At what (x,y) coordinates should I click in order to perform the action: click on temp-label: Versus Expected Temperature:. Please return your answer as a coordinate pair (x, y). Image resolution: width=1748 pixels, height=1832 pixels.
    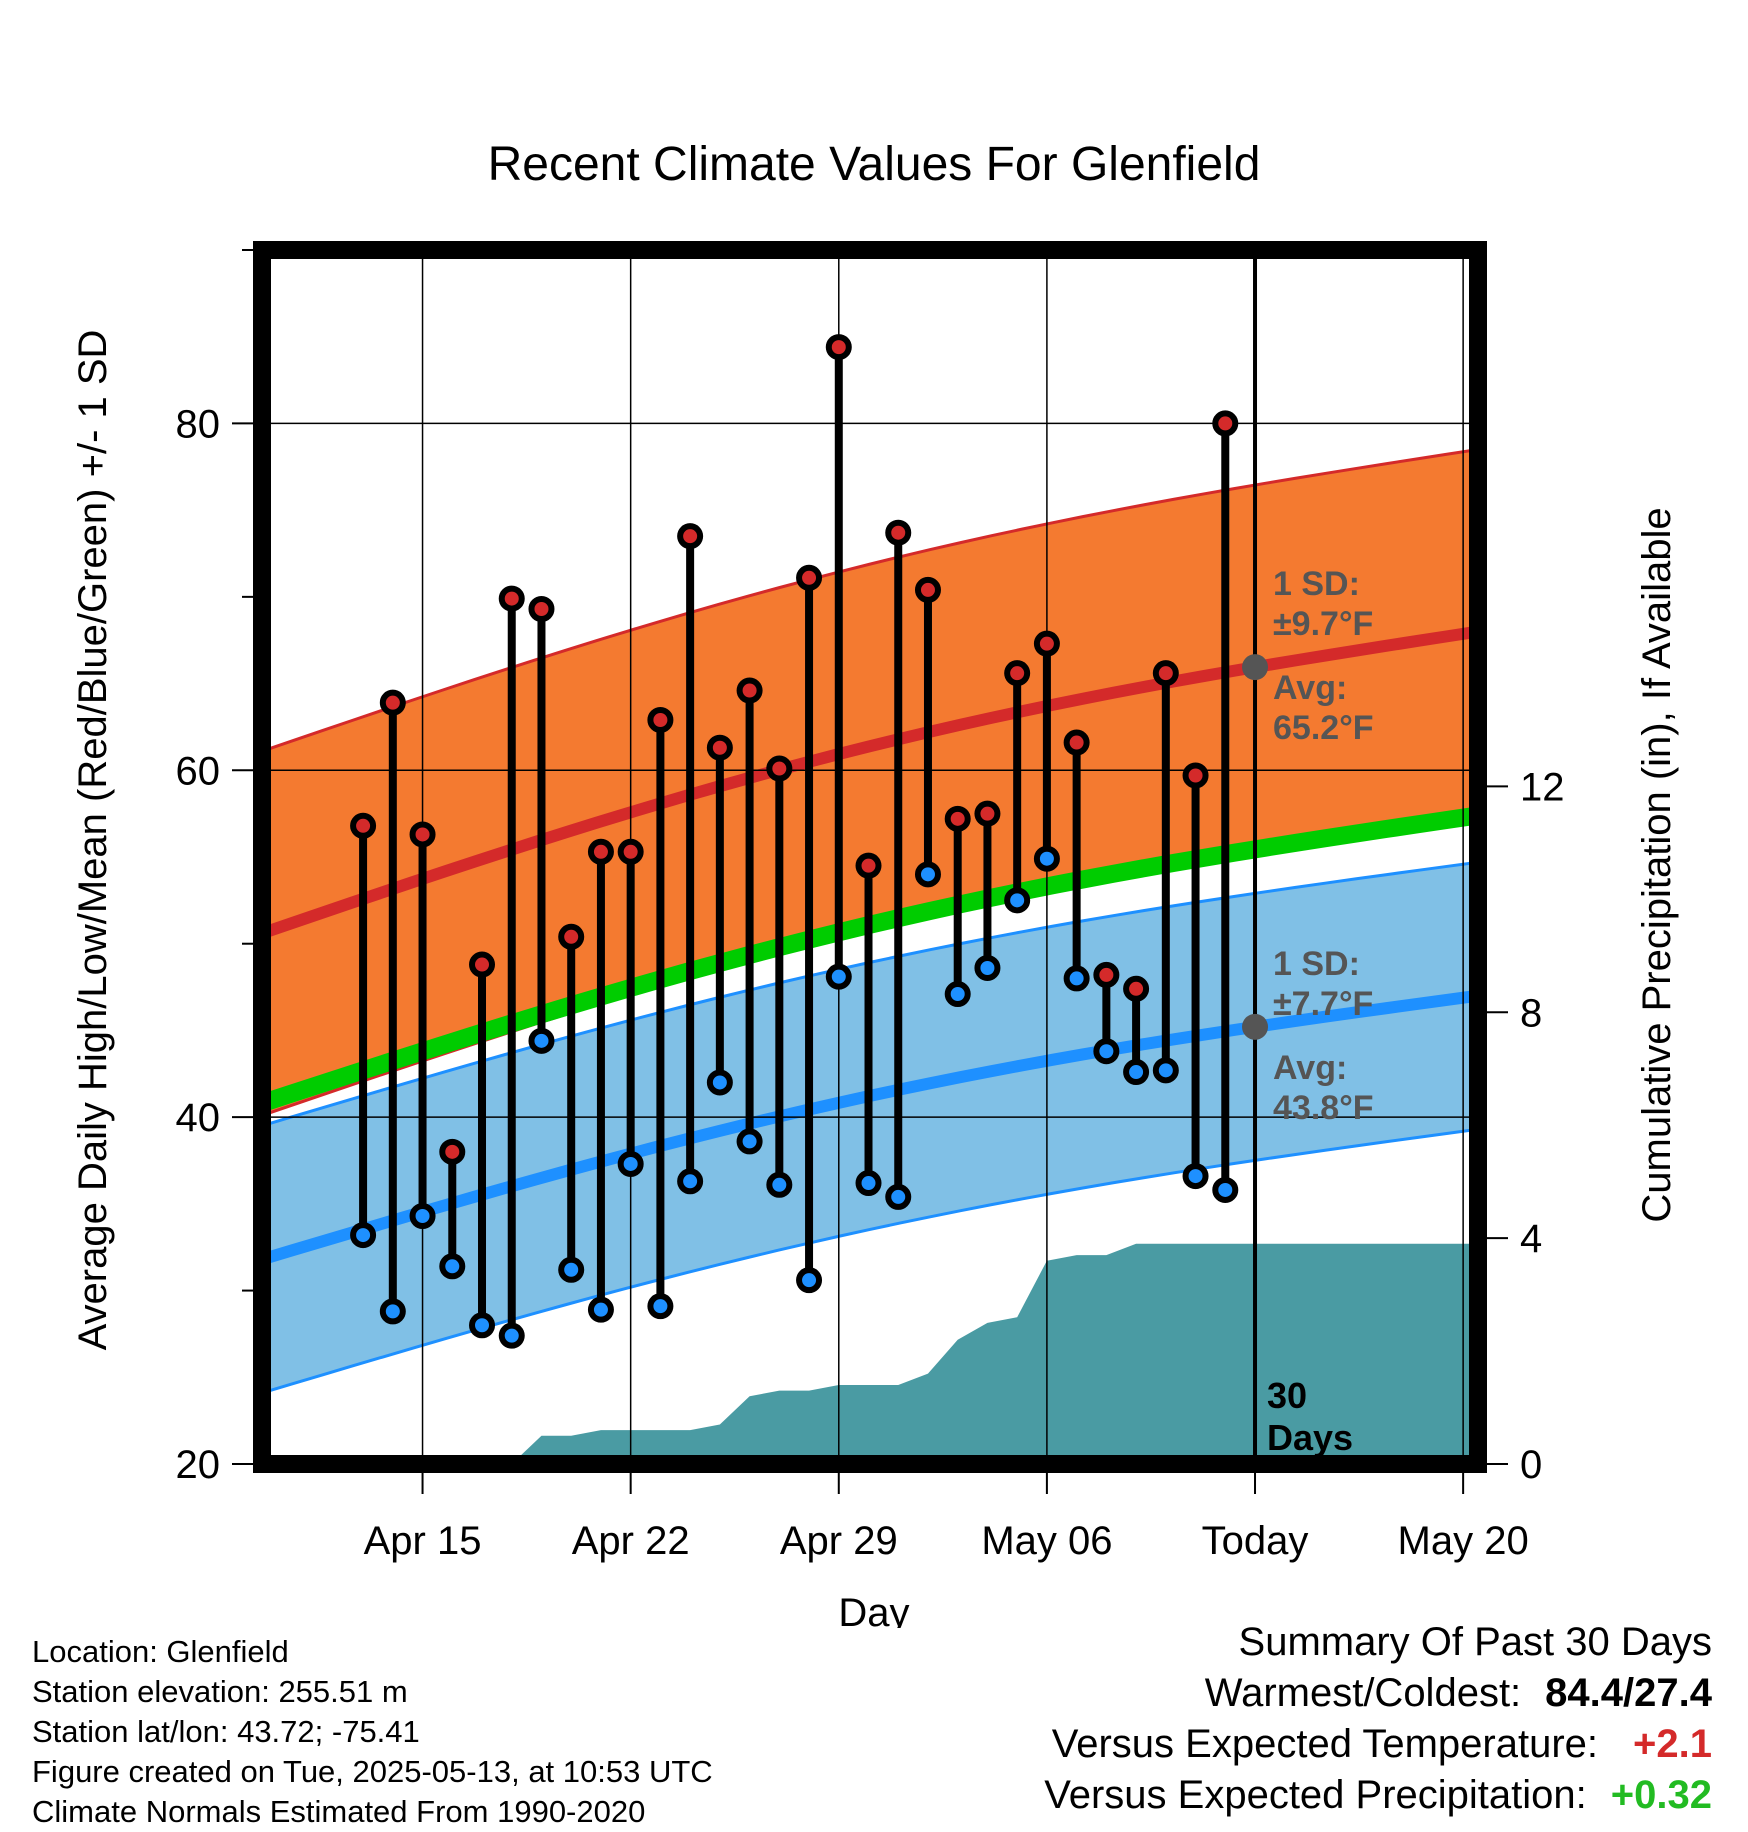
    Looking at the image, I should click on (1324, 1744).